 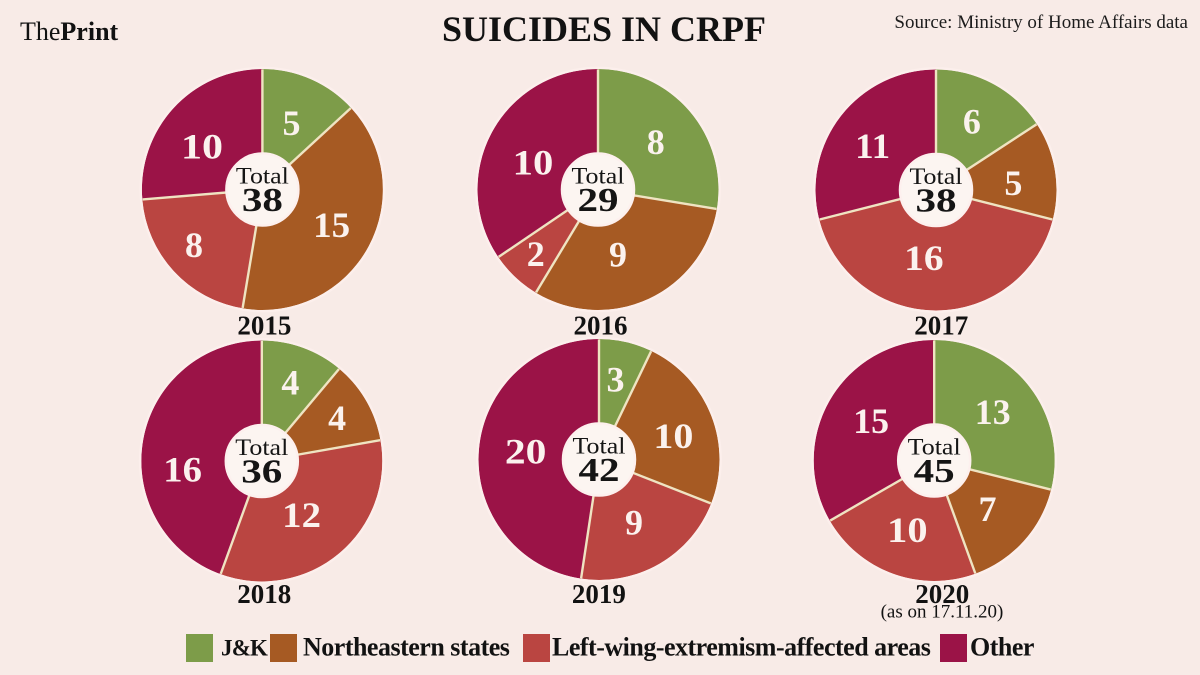 What do you see at coordinates (601, 326) in the screenshot?
I see `svg-text: 2016` at bounding box center [601, 326].